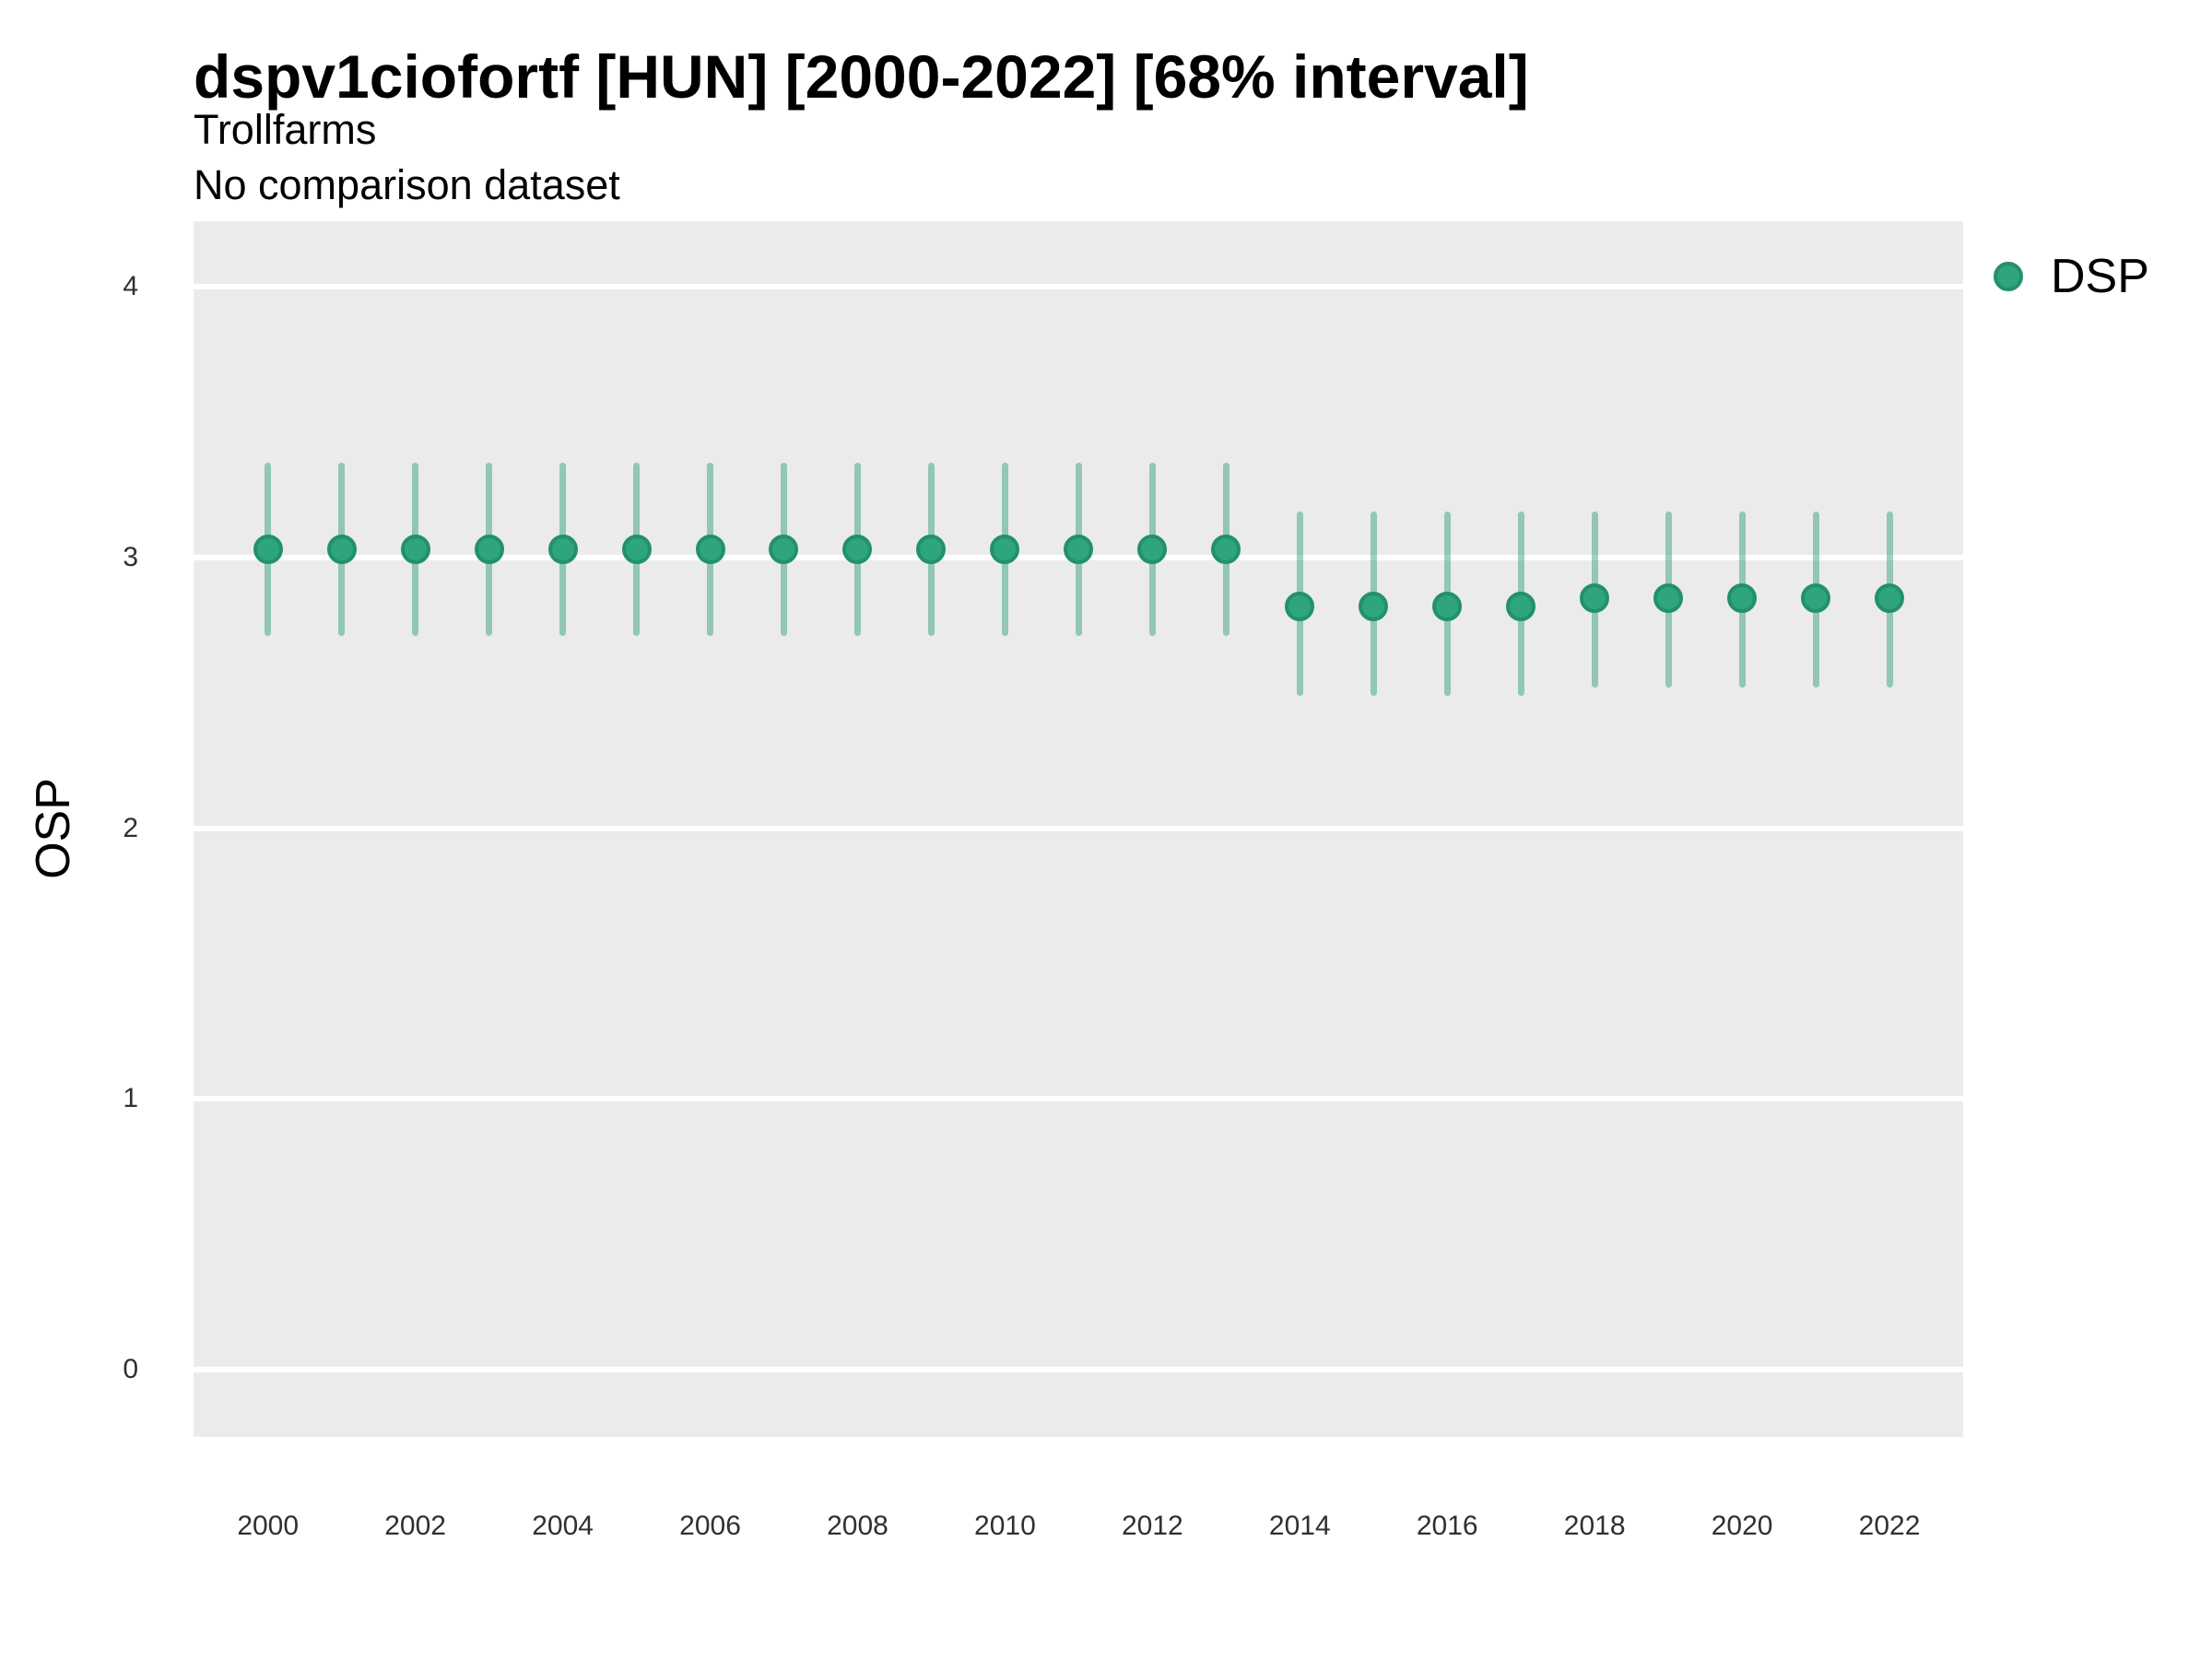  What do you see at coordinates (1299, 1526) in the screenshot?
I see `x-tick-label-2014: 2014` at bounding box center [1299, 1526].